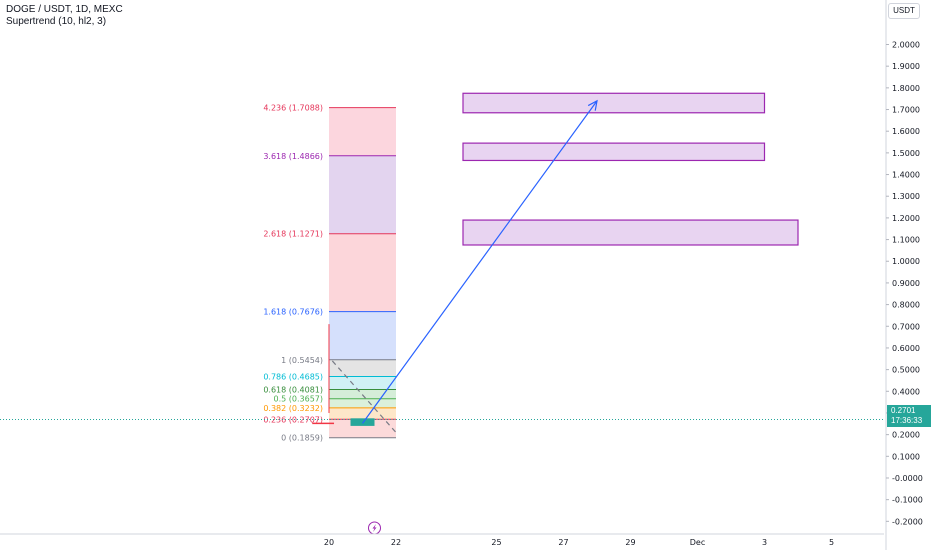 Image resolution: width=932 pixels, height=550 pixels. What do you see at coordinates (906, 110) in the screenshot?
I see `price-tick-label: 1.7000` at bounding box center [906, 110].